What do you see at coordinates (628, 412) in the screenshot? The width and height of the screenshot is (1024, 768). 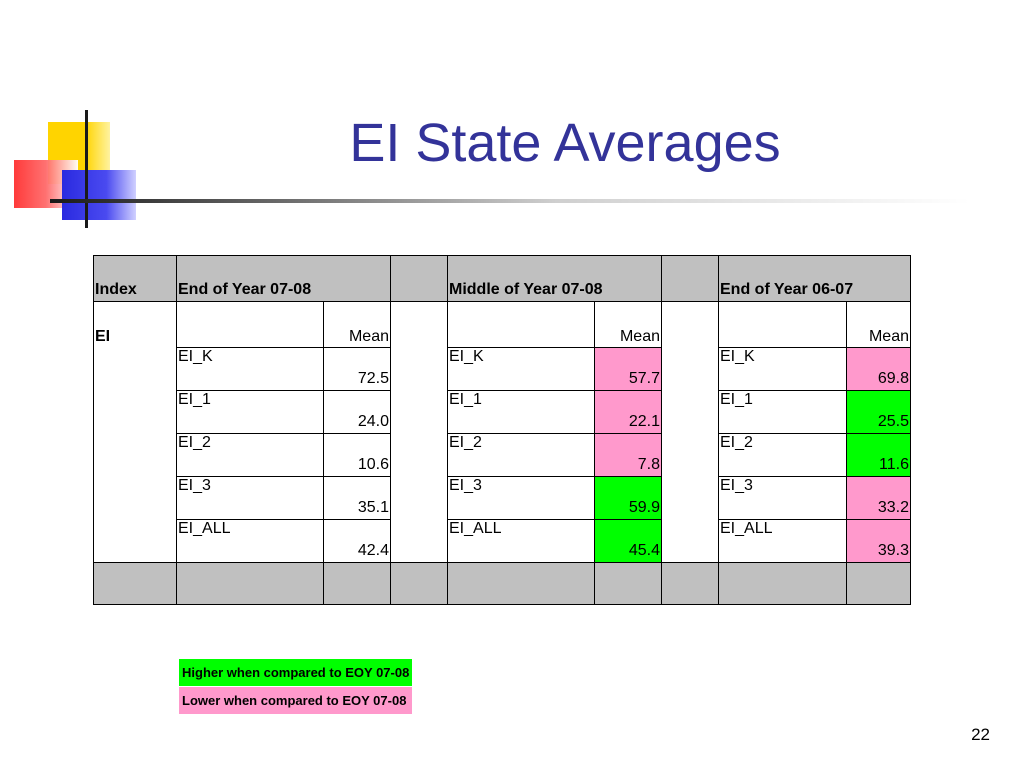 I see `value-moy-0708: 22.1` at bounding box center [628, 412].